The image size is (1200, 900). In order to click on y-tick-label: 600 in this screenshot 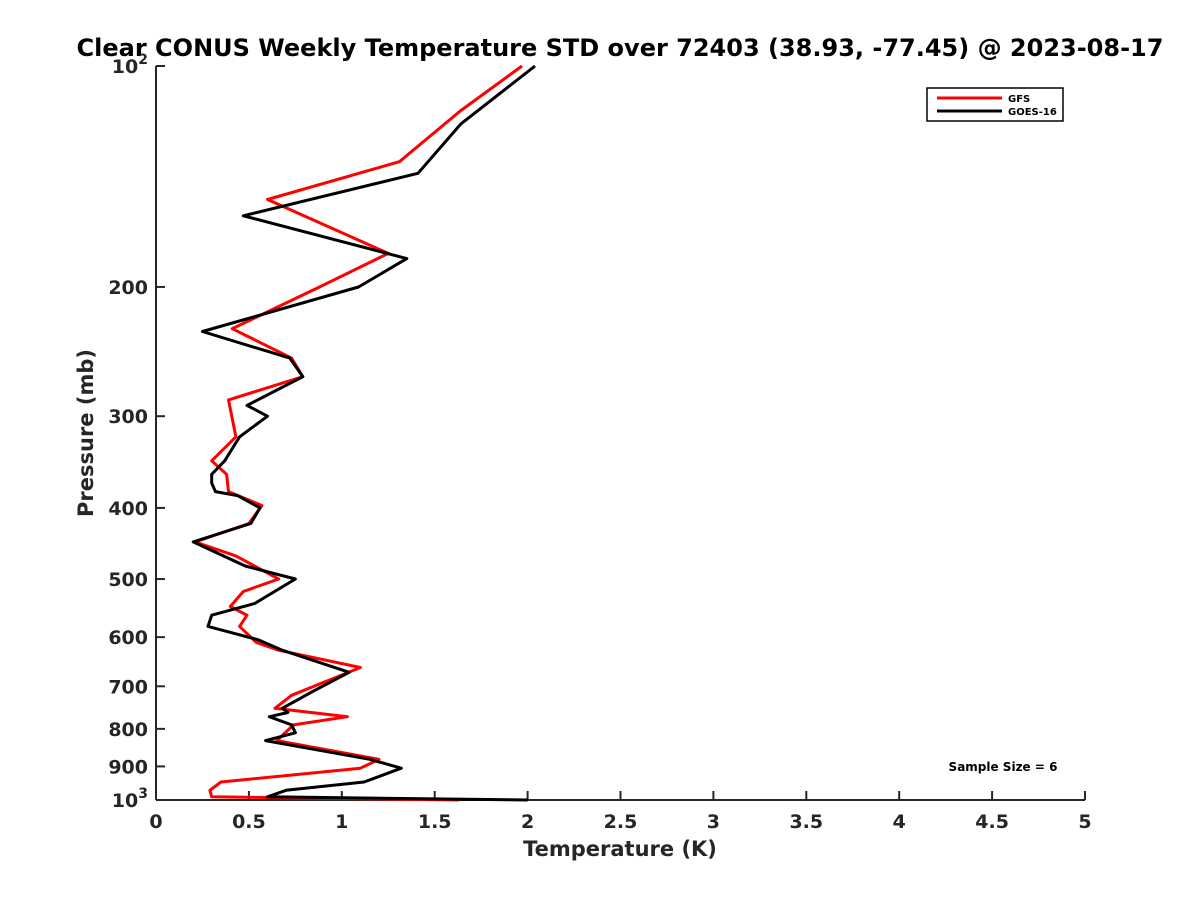, I will do `click(128, 638)`.